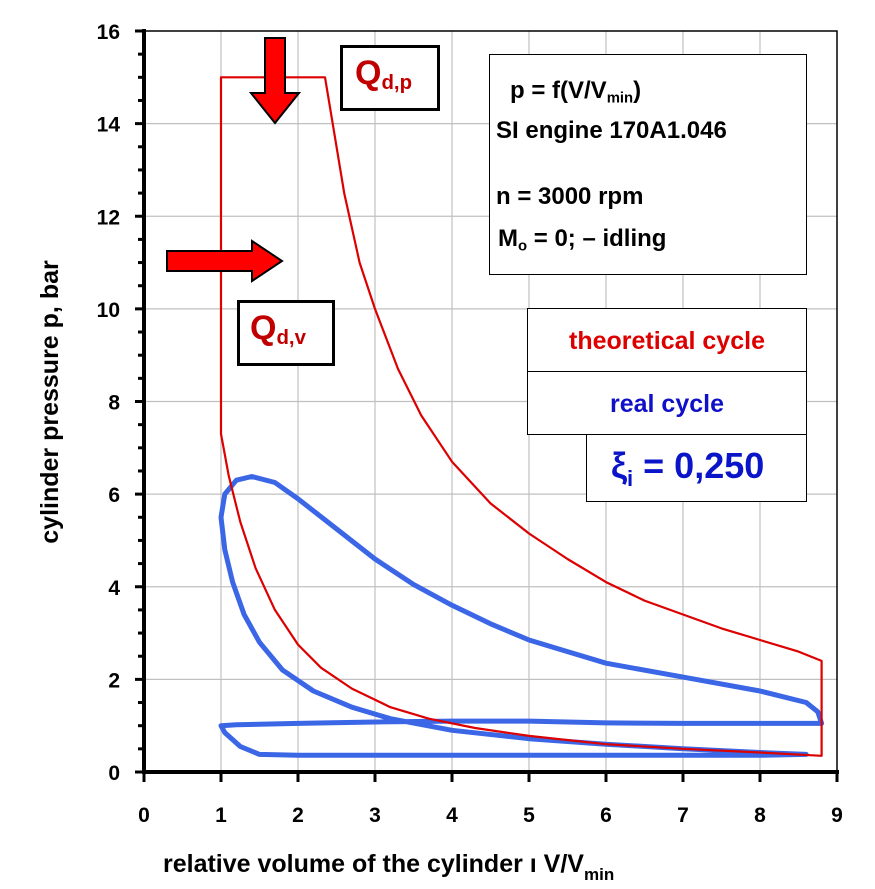 This screenshot has height=889, width=875. What do you see at coordinates (576, 92) in the screenshot?
I see `function-label: p = f(V/Vmin)` at bounding box center [576, 92].